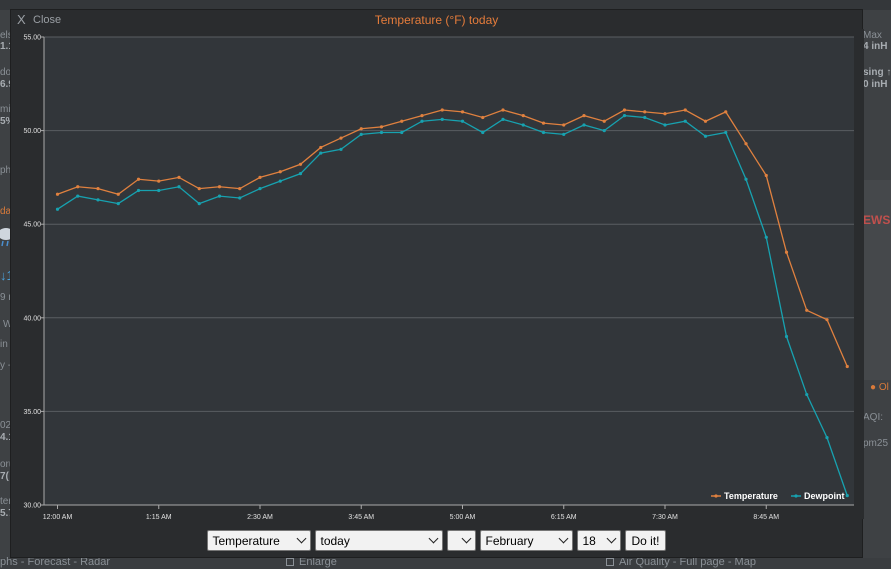 The width and height of the screenshot is (891, 569). What do you see at coordinates (445, 5) in the screenshot?
I see `background-top-bar` at bounding box center [445, 5].